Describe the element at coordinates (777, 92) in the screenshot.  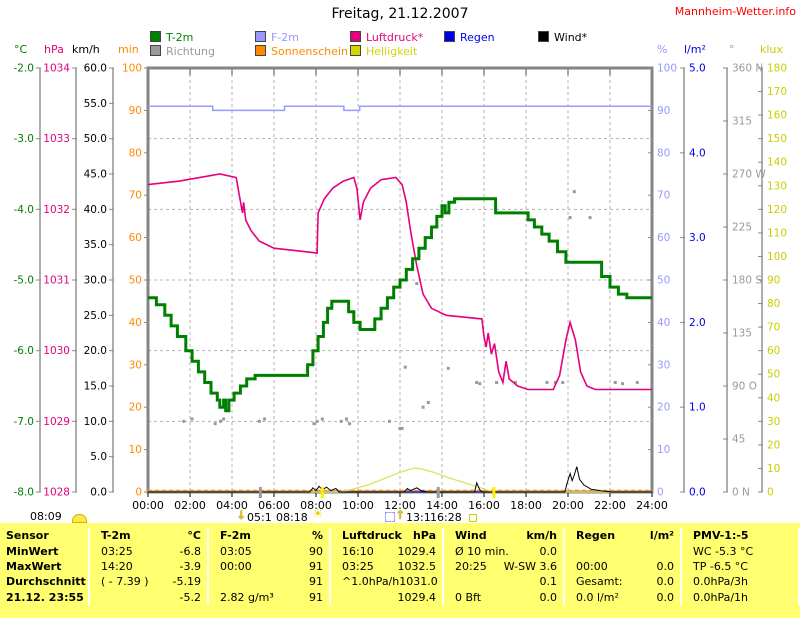
I see `y-tick-label-klux: 170` at that location.